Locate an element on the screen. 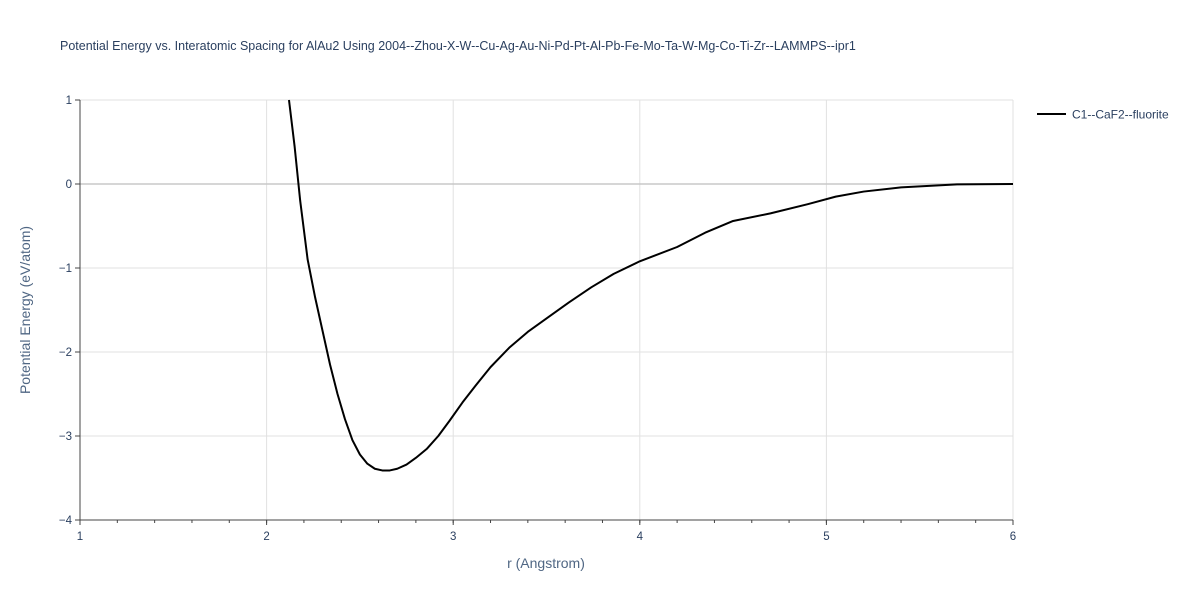 The image size is (1200, 600). y-tick-label: −2 is located at coordinates (65, 353).